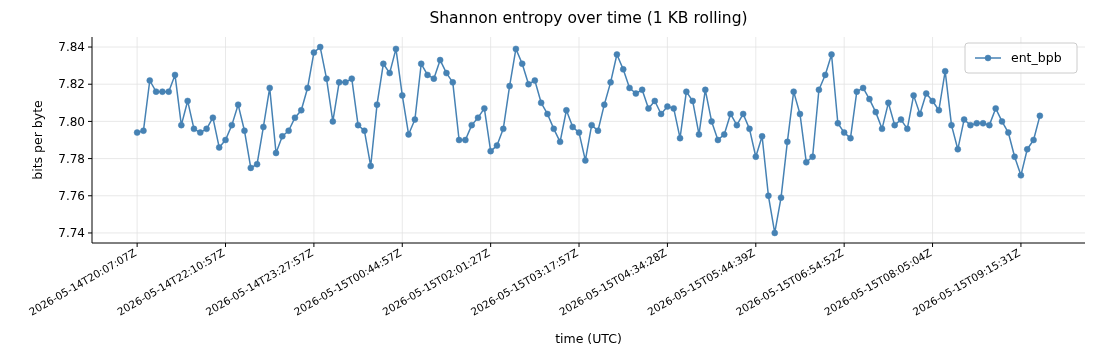 The width and height of the screenshot is (1100, 360). Describe the element at coordinates (588, 338) in the screenshot. I see `x-axis-title: time (UTC)` at that location.